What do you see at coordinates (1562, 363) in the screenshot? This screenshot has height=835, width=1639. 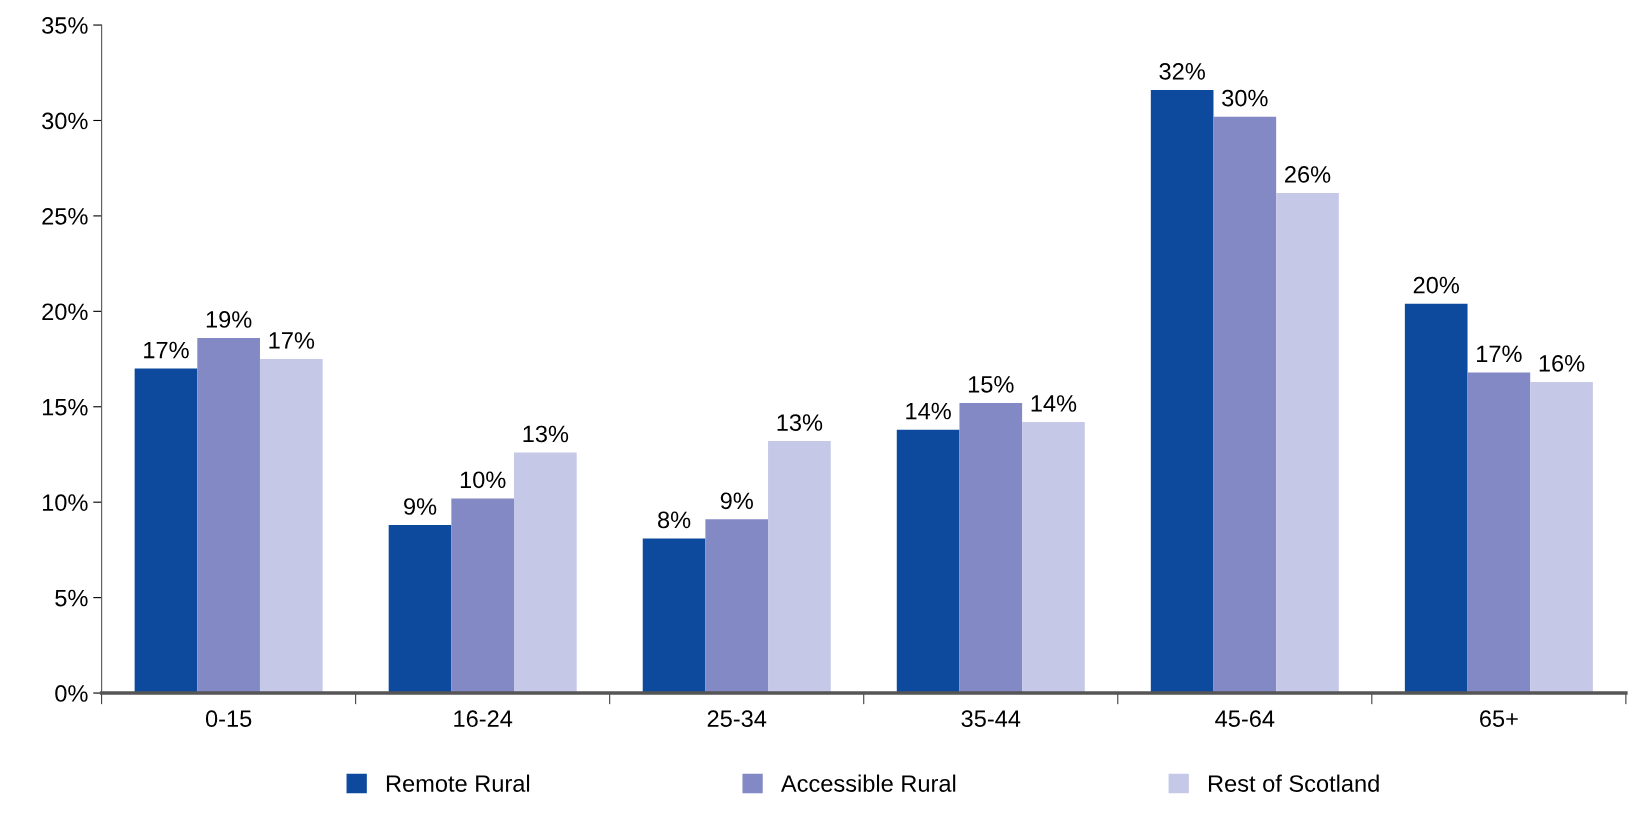 I see `data-label: 16%` at bounding box center [1562, 363].